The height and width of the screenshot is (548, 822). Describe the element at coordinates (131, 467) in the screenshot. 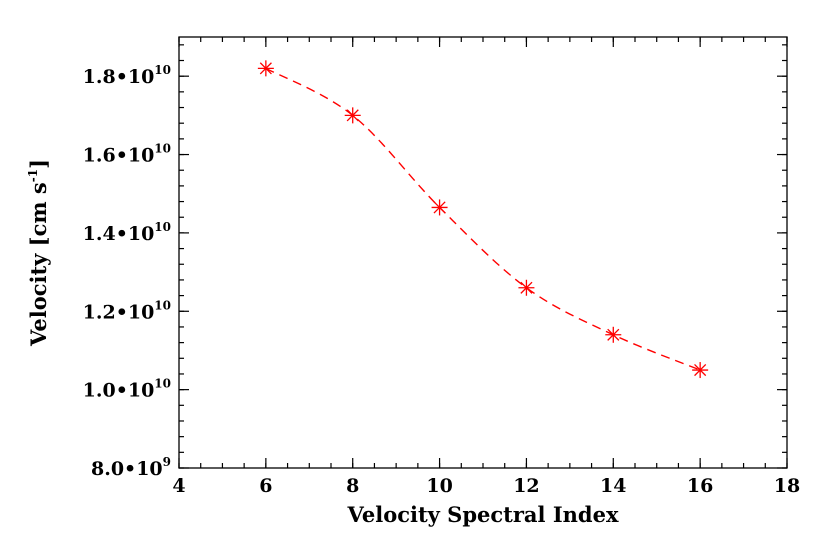

I see `y-tick-label: 8.0•109` at that location.